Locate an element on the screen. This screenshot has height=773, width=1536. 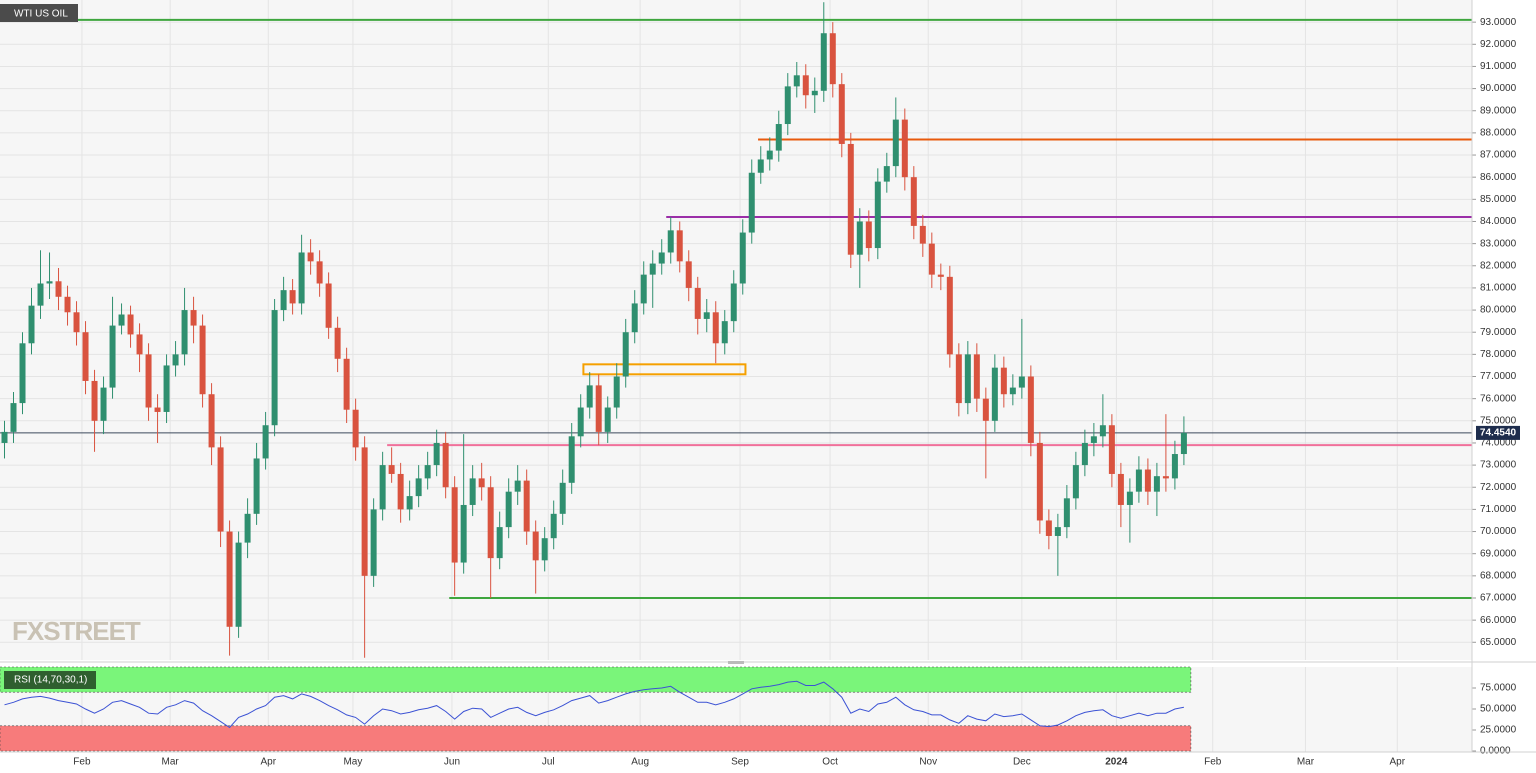
y-tick-label: 90.0000 is located at coordinates (1498, 88).